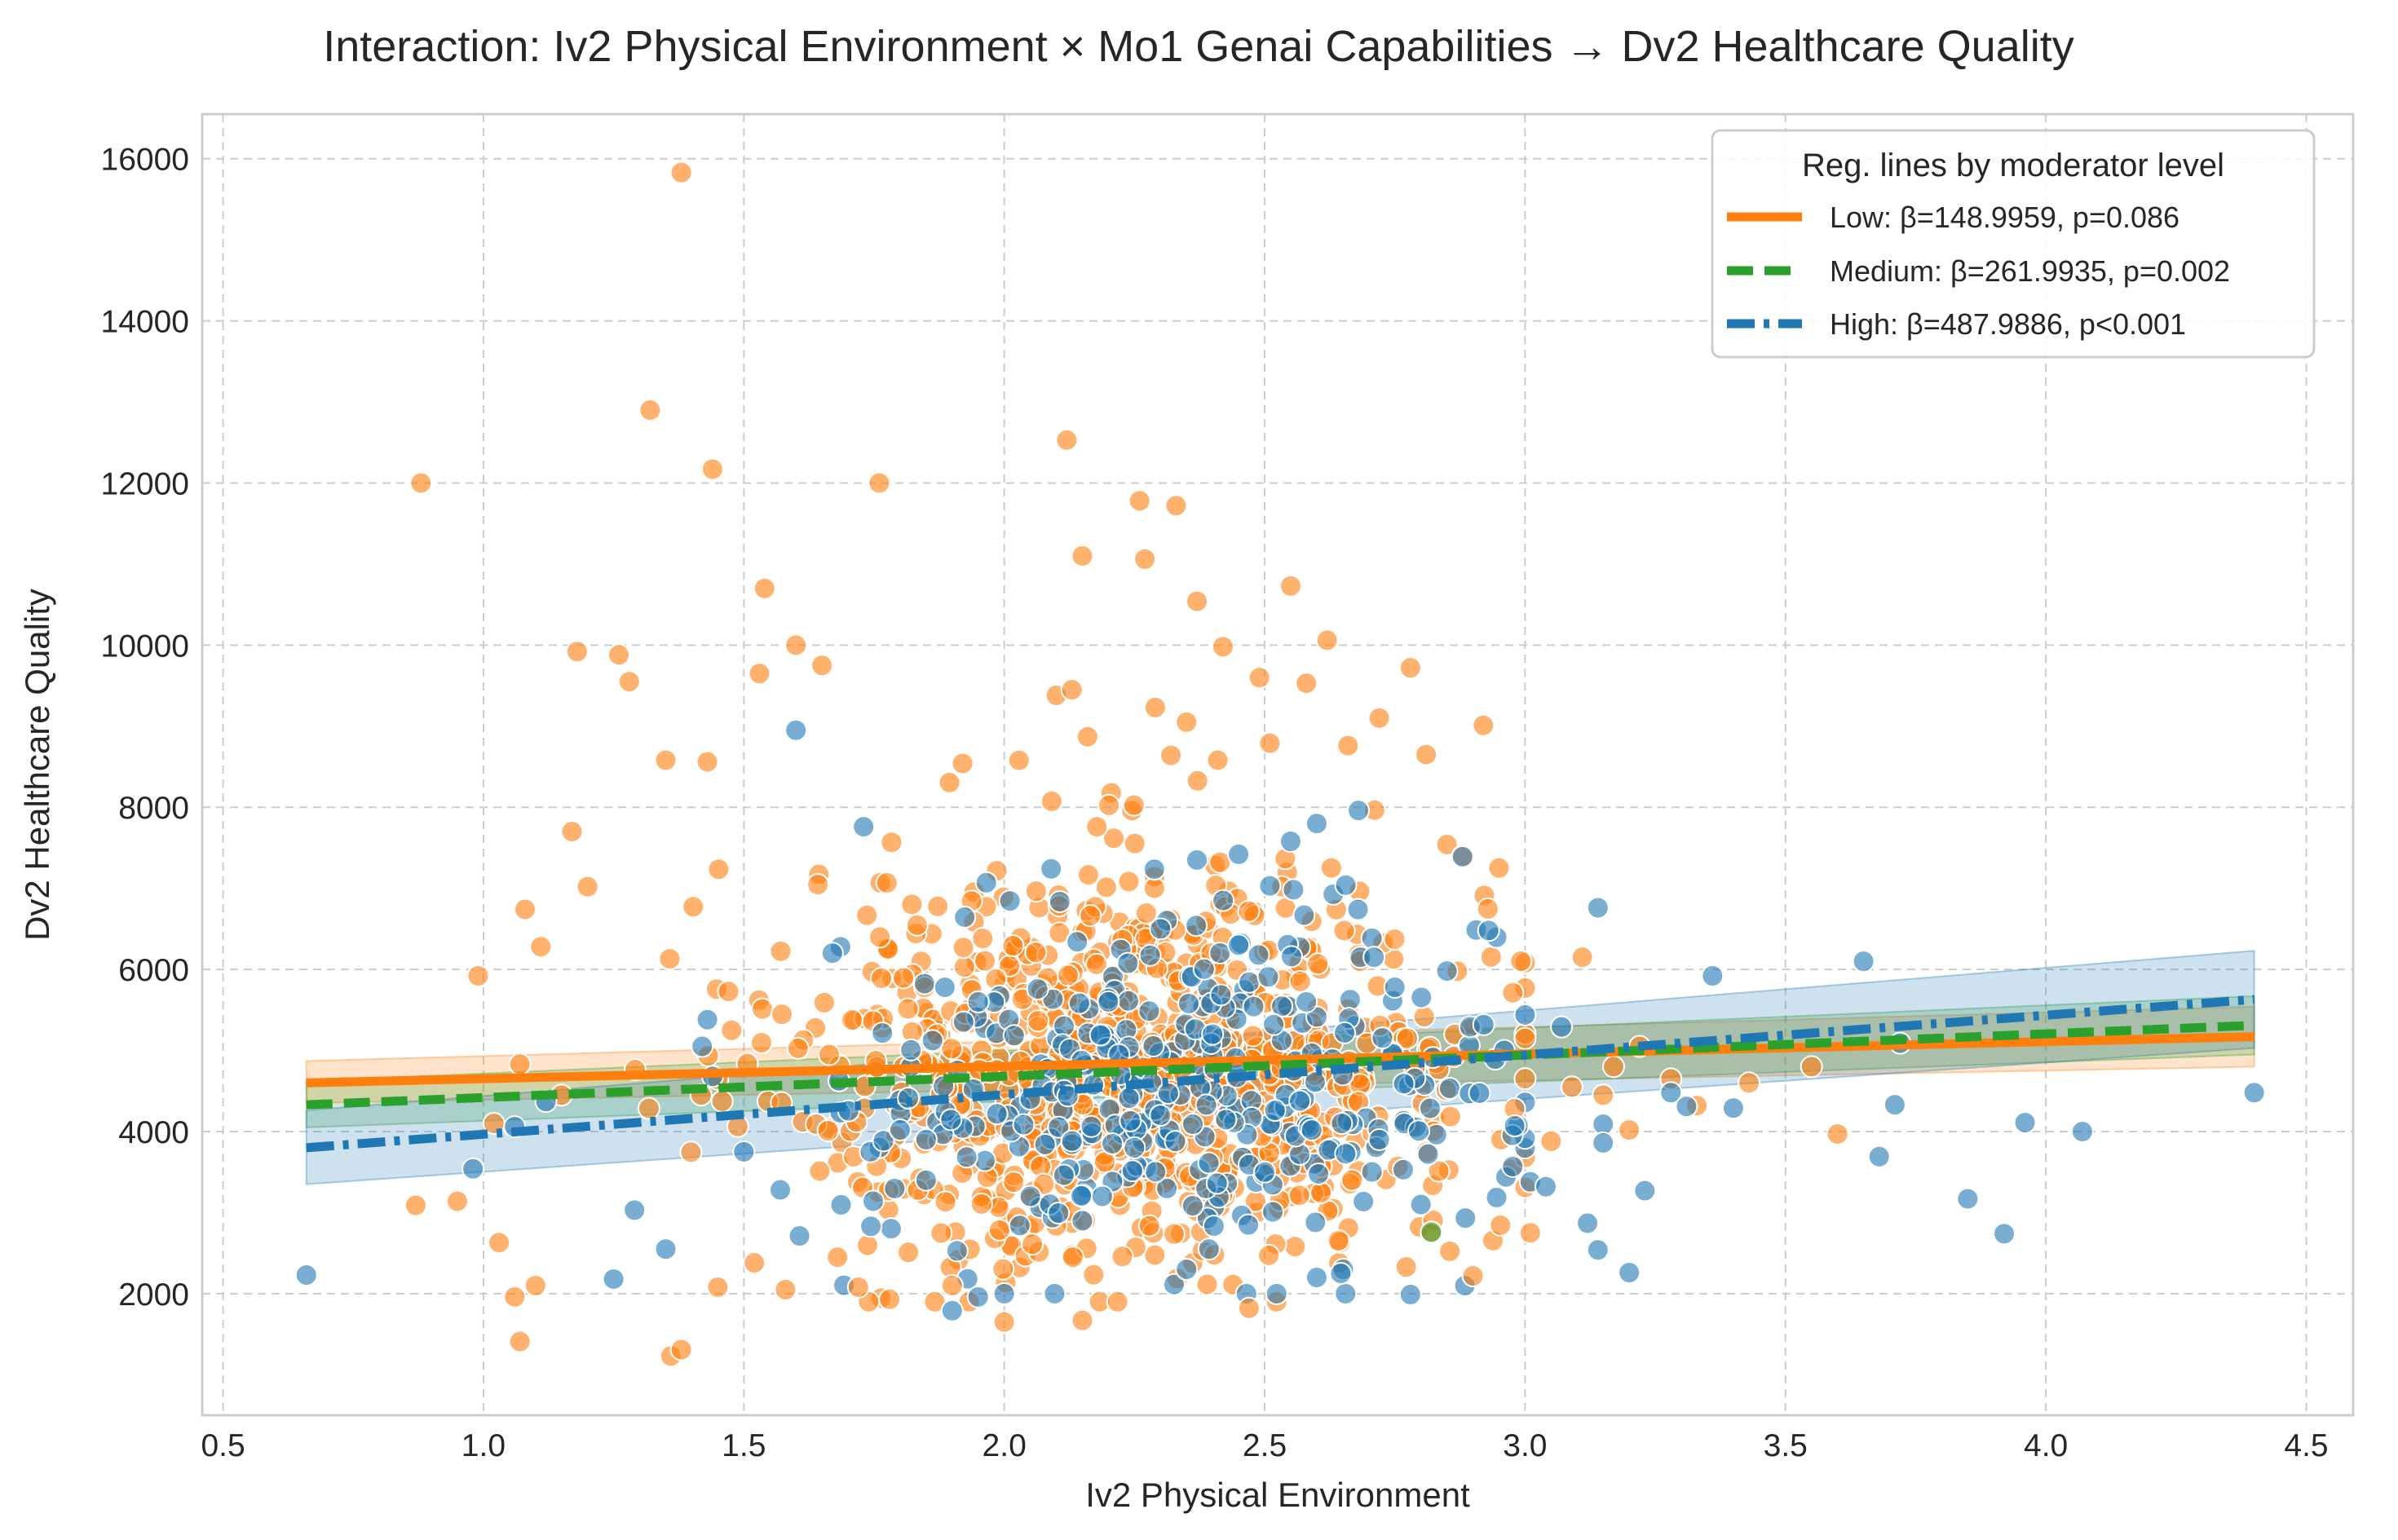 The height and width of the screenshot is (1540, 2398). Describe the element at coordinates (1277, 1495) in the screenshot. I see `x-axis-label: Iv2 Physical Environment` at that location.